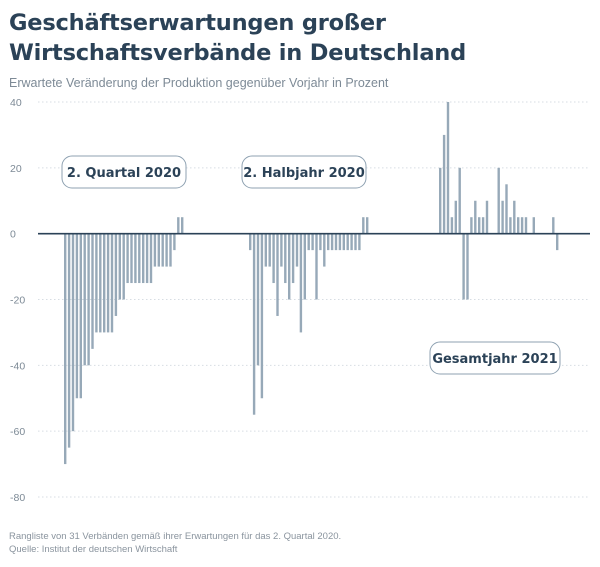  I want to click on y-tick-label: -40, so click(17, 366).